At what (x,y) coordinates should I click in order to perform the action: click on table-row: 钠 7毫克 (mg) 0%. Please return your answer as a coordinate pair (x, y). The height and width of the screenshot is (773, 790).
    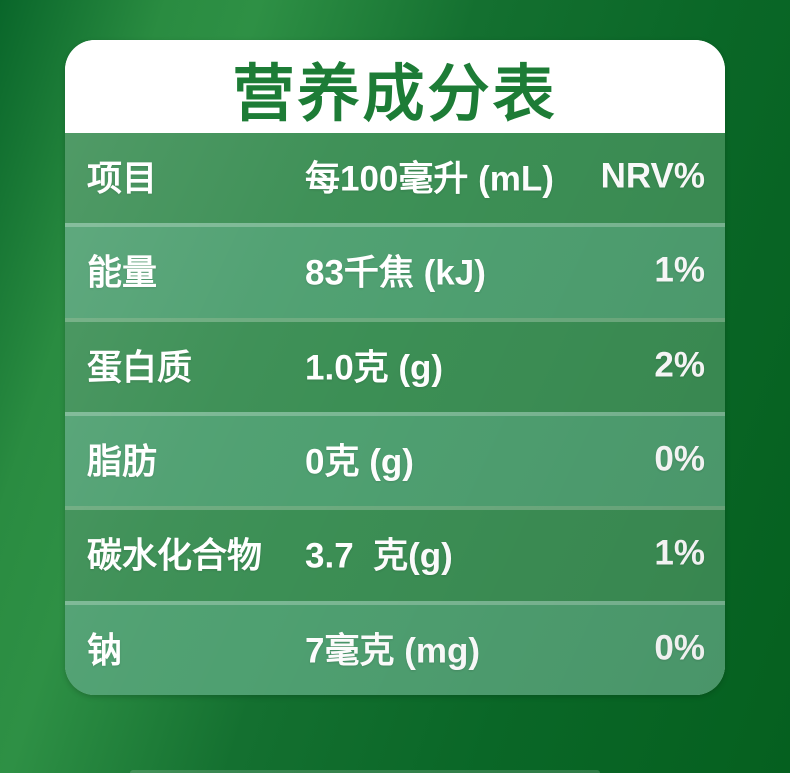
    Looking at the image, I should click on (395, 647).